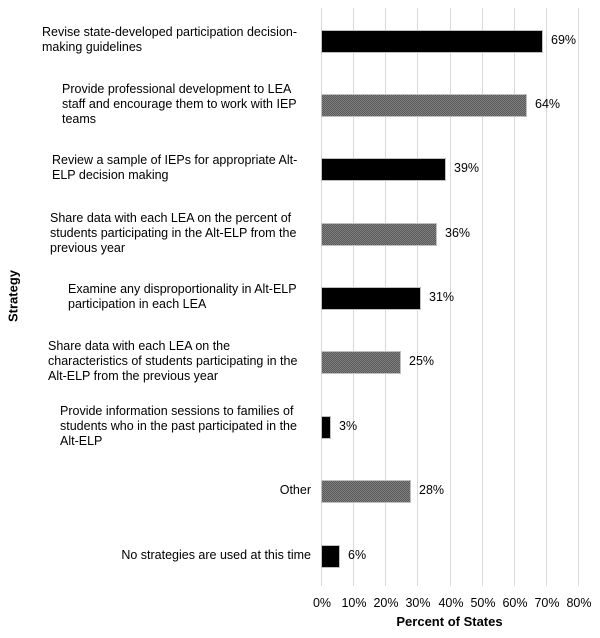  What do you see at coordinates (88, 247) in the screenshot?
I see `category-label-line: previous year` at bounding box center [88, 247].